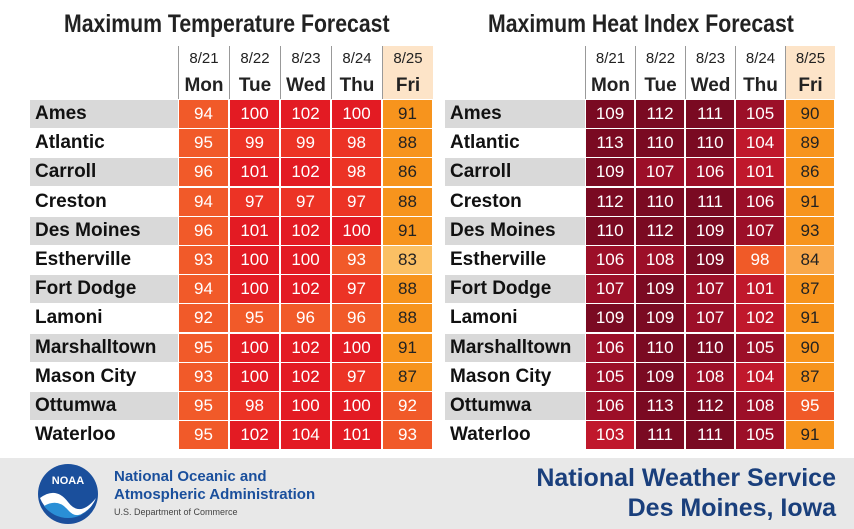 Image resolution: width=854 pixels, height=529 pixels. I want to click on city-name: Mason City, so click(515, 376).